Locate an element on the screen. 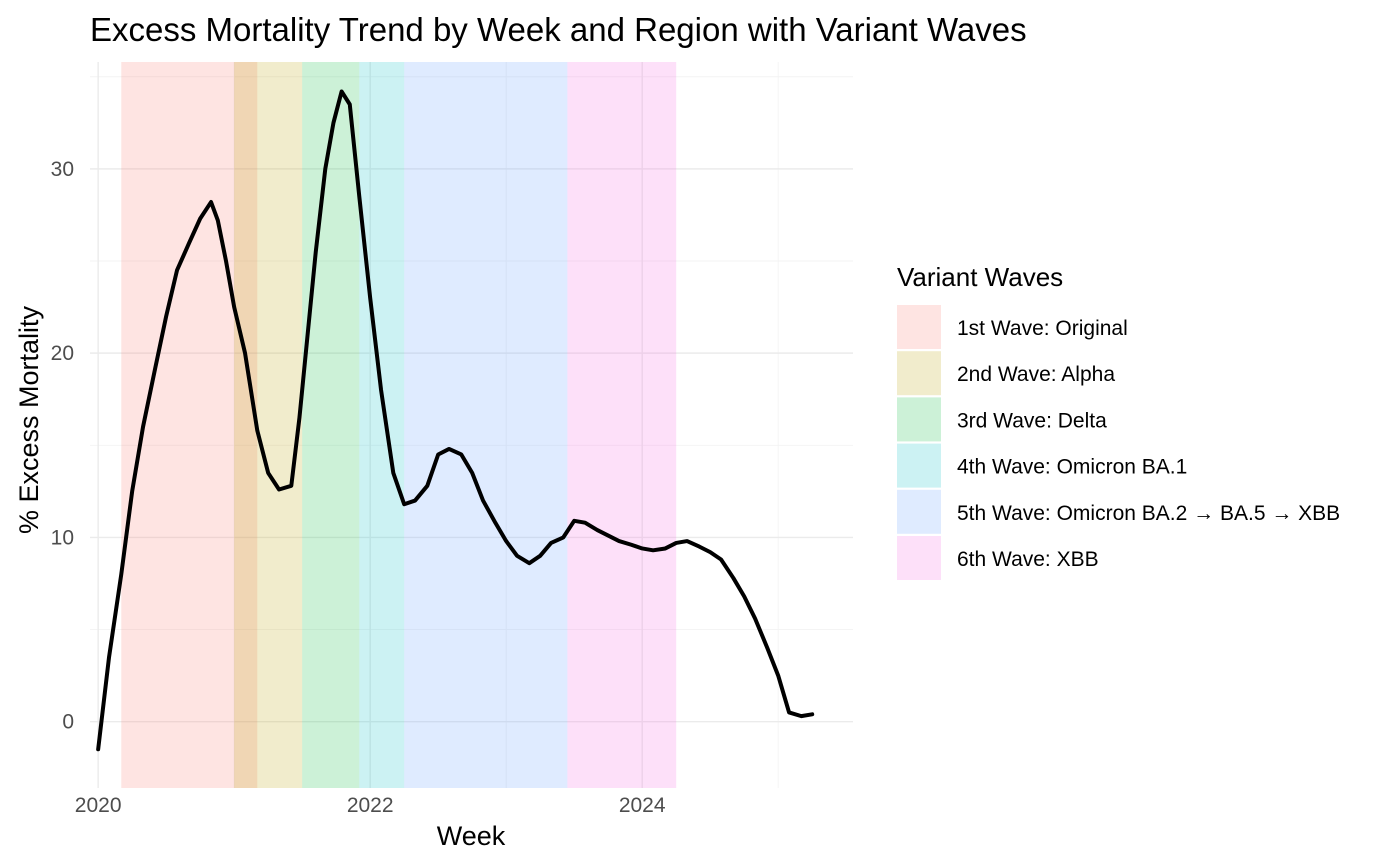 The image size is (1400, 865). y-axis-title: % Excess Mortality is located at coordinates (29, 419).